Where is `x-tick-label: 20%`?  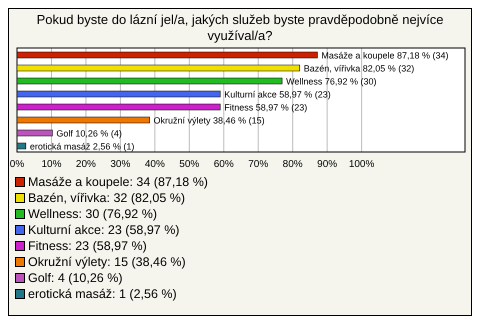
x-tick-label: 20% is located at coordinates (86, 164).